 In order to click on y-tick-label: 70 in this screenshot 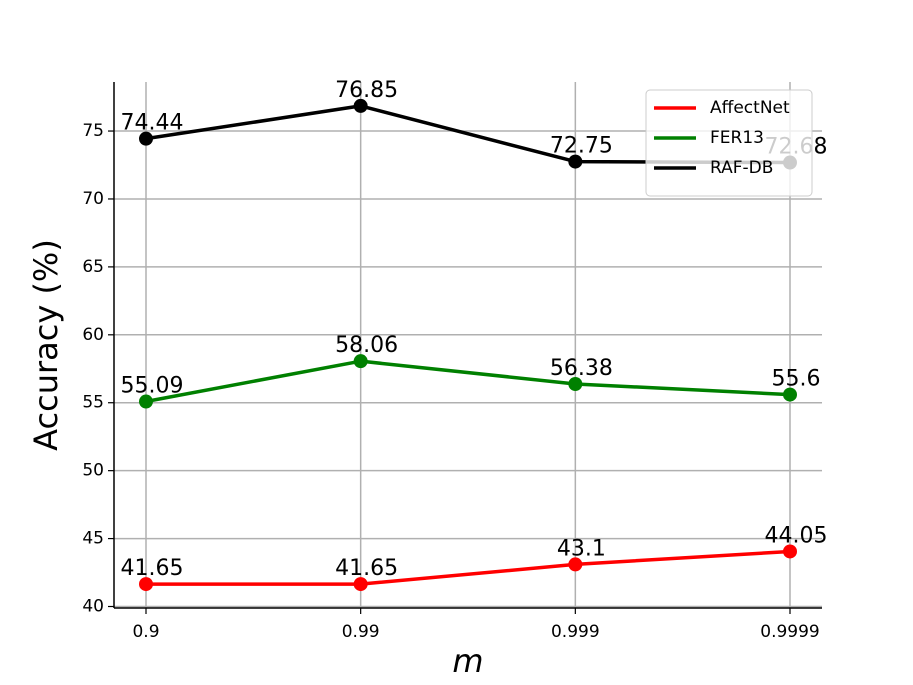, I will do `click(93, 199)`.